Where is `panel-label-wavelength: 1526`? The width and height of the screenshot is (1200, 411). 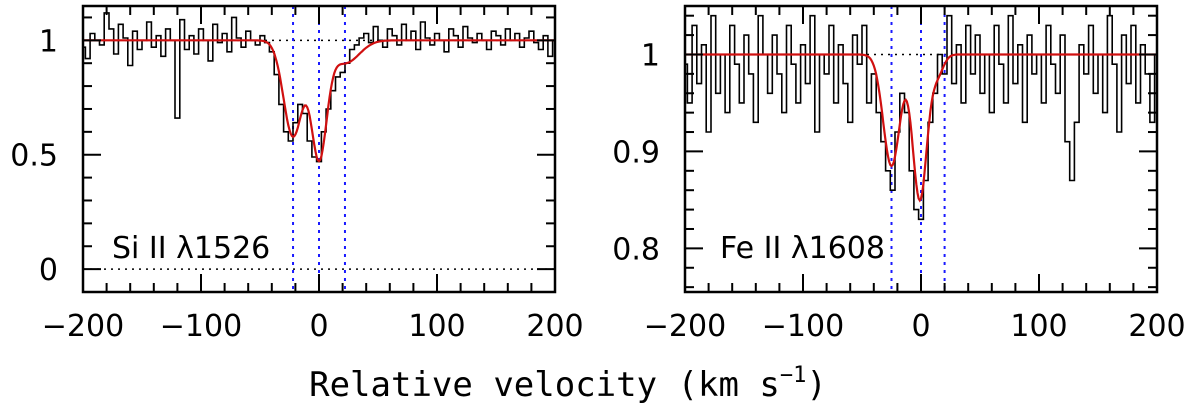
panel-label-wavelength: 1526 is located at coordinates (232, 248).